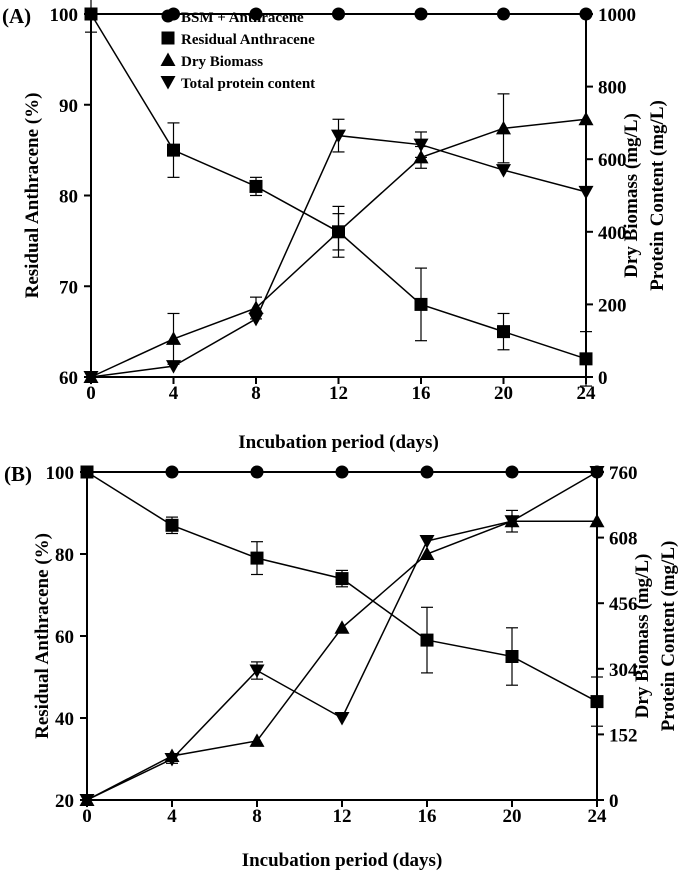 The height and width of the screenshot is (876, 696). Describe the element at coordinates (68, 378) in the screenshot. I see `y-tick-label: 60` at that location.